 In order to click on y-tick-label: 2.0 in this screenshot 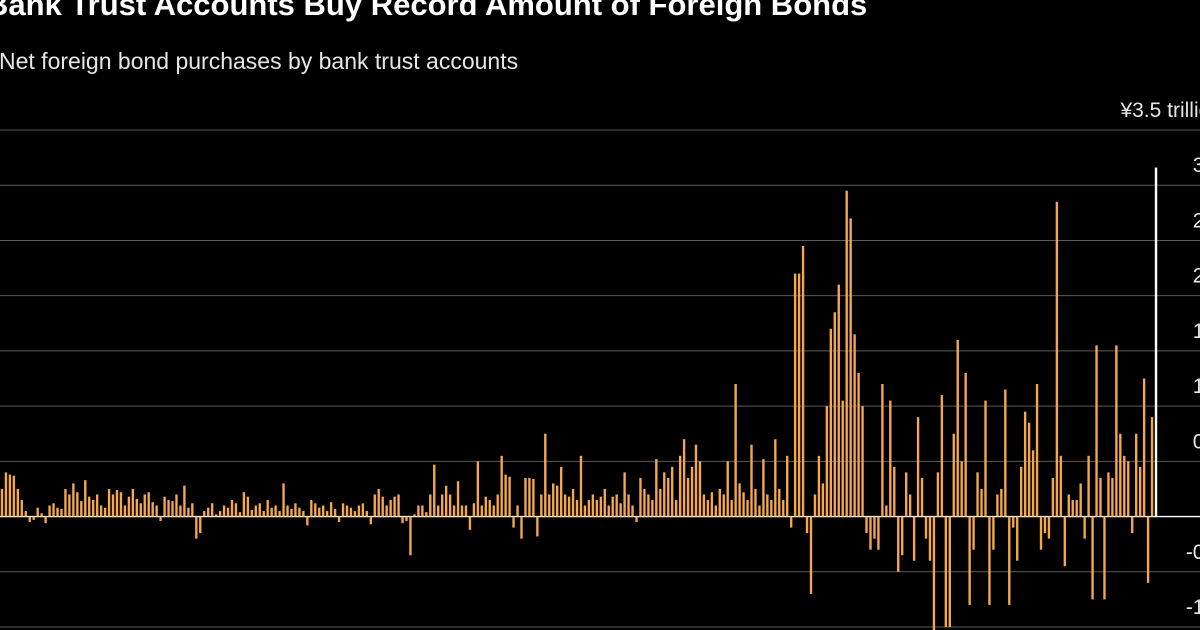, I will do `click(1196, 276)`.